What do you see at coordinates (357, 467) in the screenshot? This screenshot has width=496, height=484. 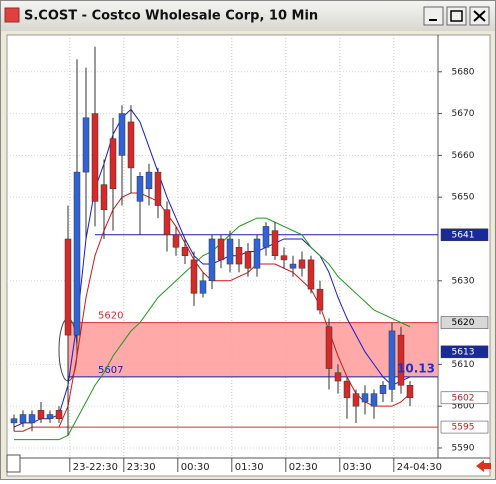 I see `x-tick-label: 03:30` at bounding box center [357, 467].